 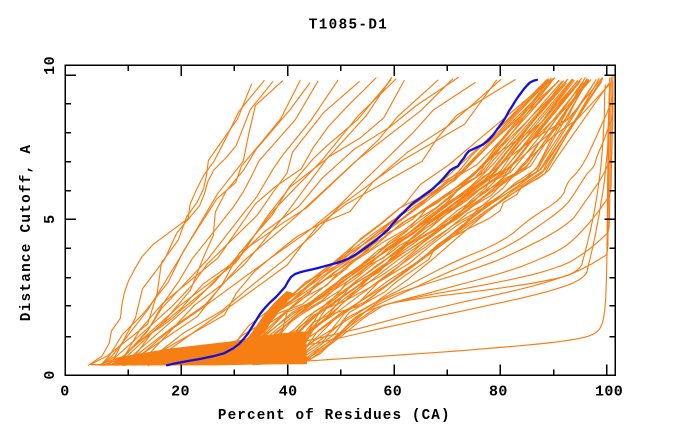 I want to click on svg-text: 20, so click(x=180, y=392).